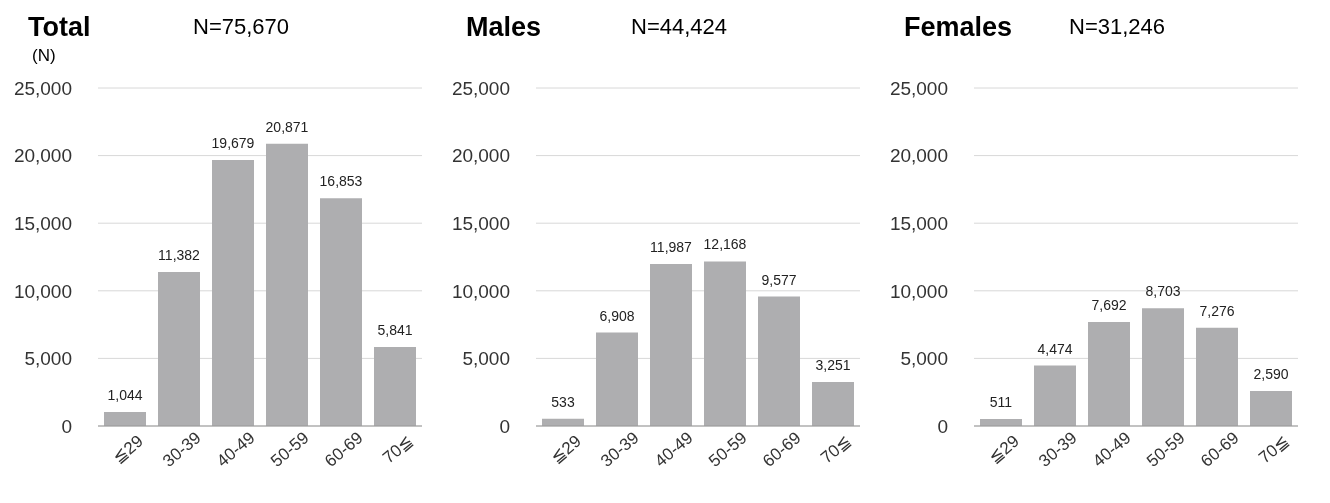  Describe the element at coordinates (1271, 373) in the screenshot. I see `data-label: 2,590` at that location.